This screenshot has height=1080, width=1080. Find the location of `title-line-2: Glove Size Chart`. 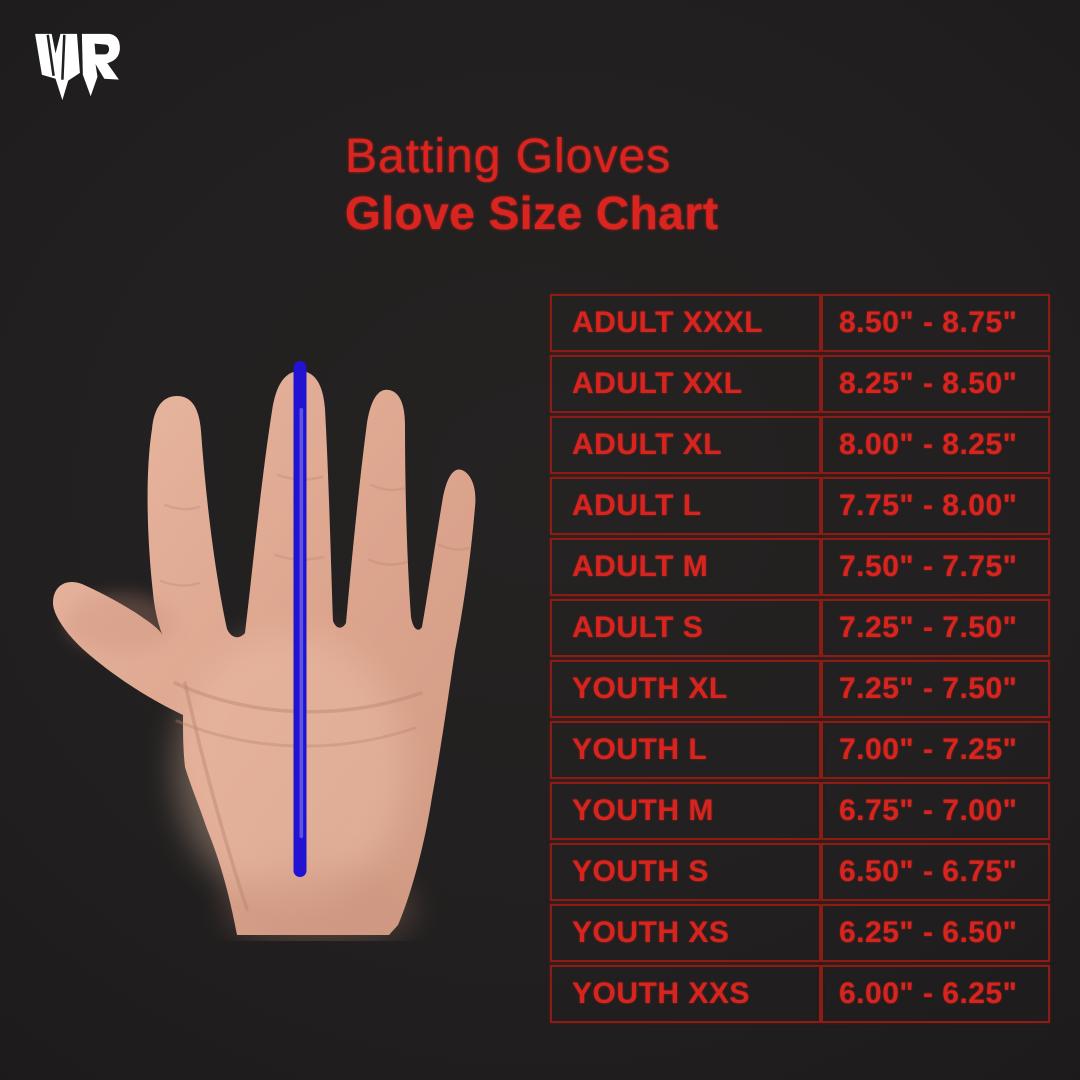

title-line-2: Glove Size Chart is located at coordinates (532, 213).